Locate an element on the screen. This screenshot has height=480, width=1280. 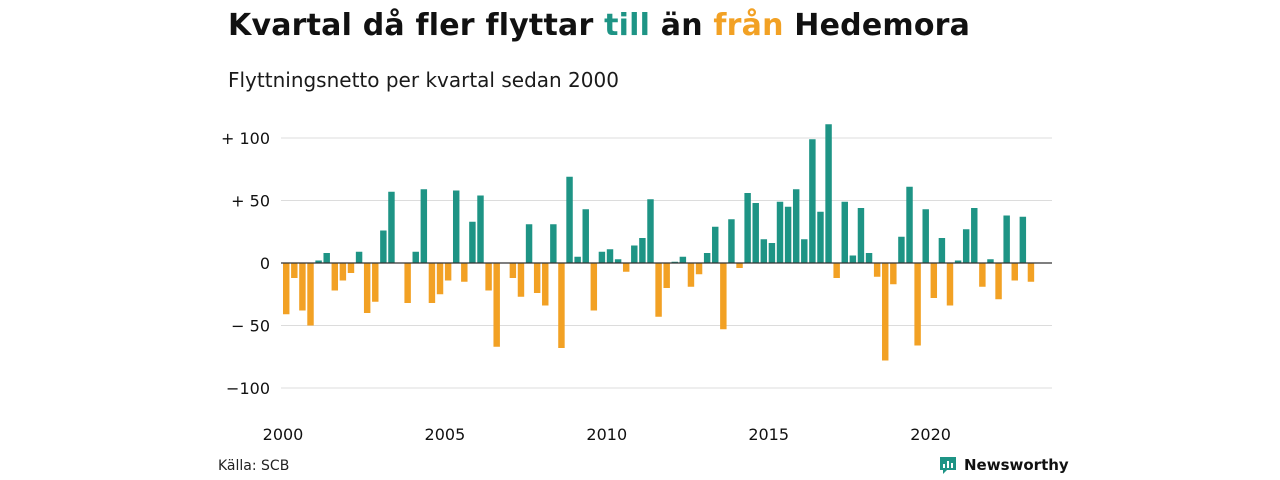
brand-logo: Newsworthy is located at coordinates (1003, 465).